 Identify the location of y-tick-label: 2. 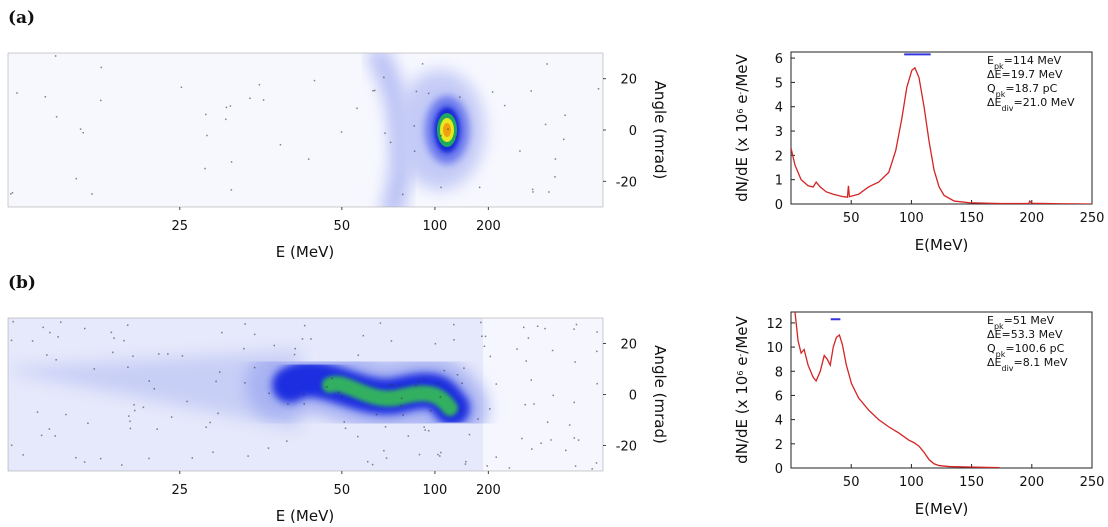
(779, 156).